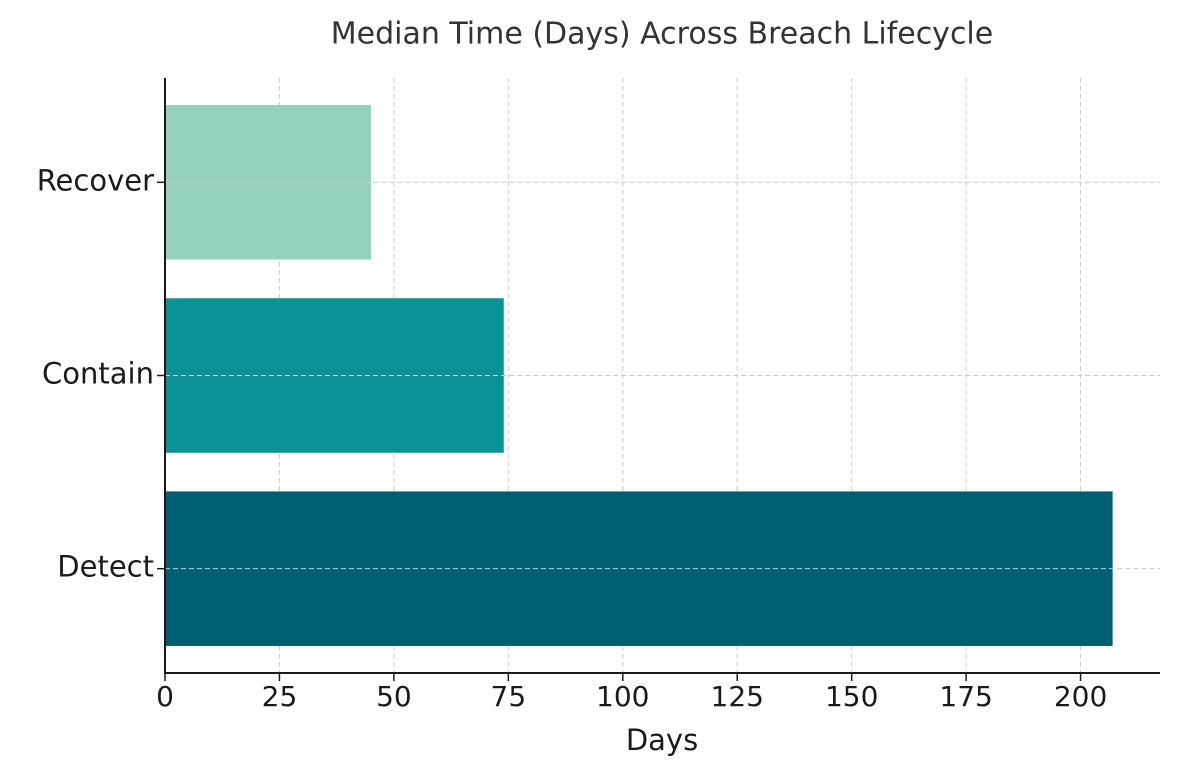  Describe the element at coordinates (98, 374) in the screenshot. I see `y-tick-label: Contain` at that location.